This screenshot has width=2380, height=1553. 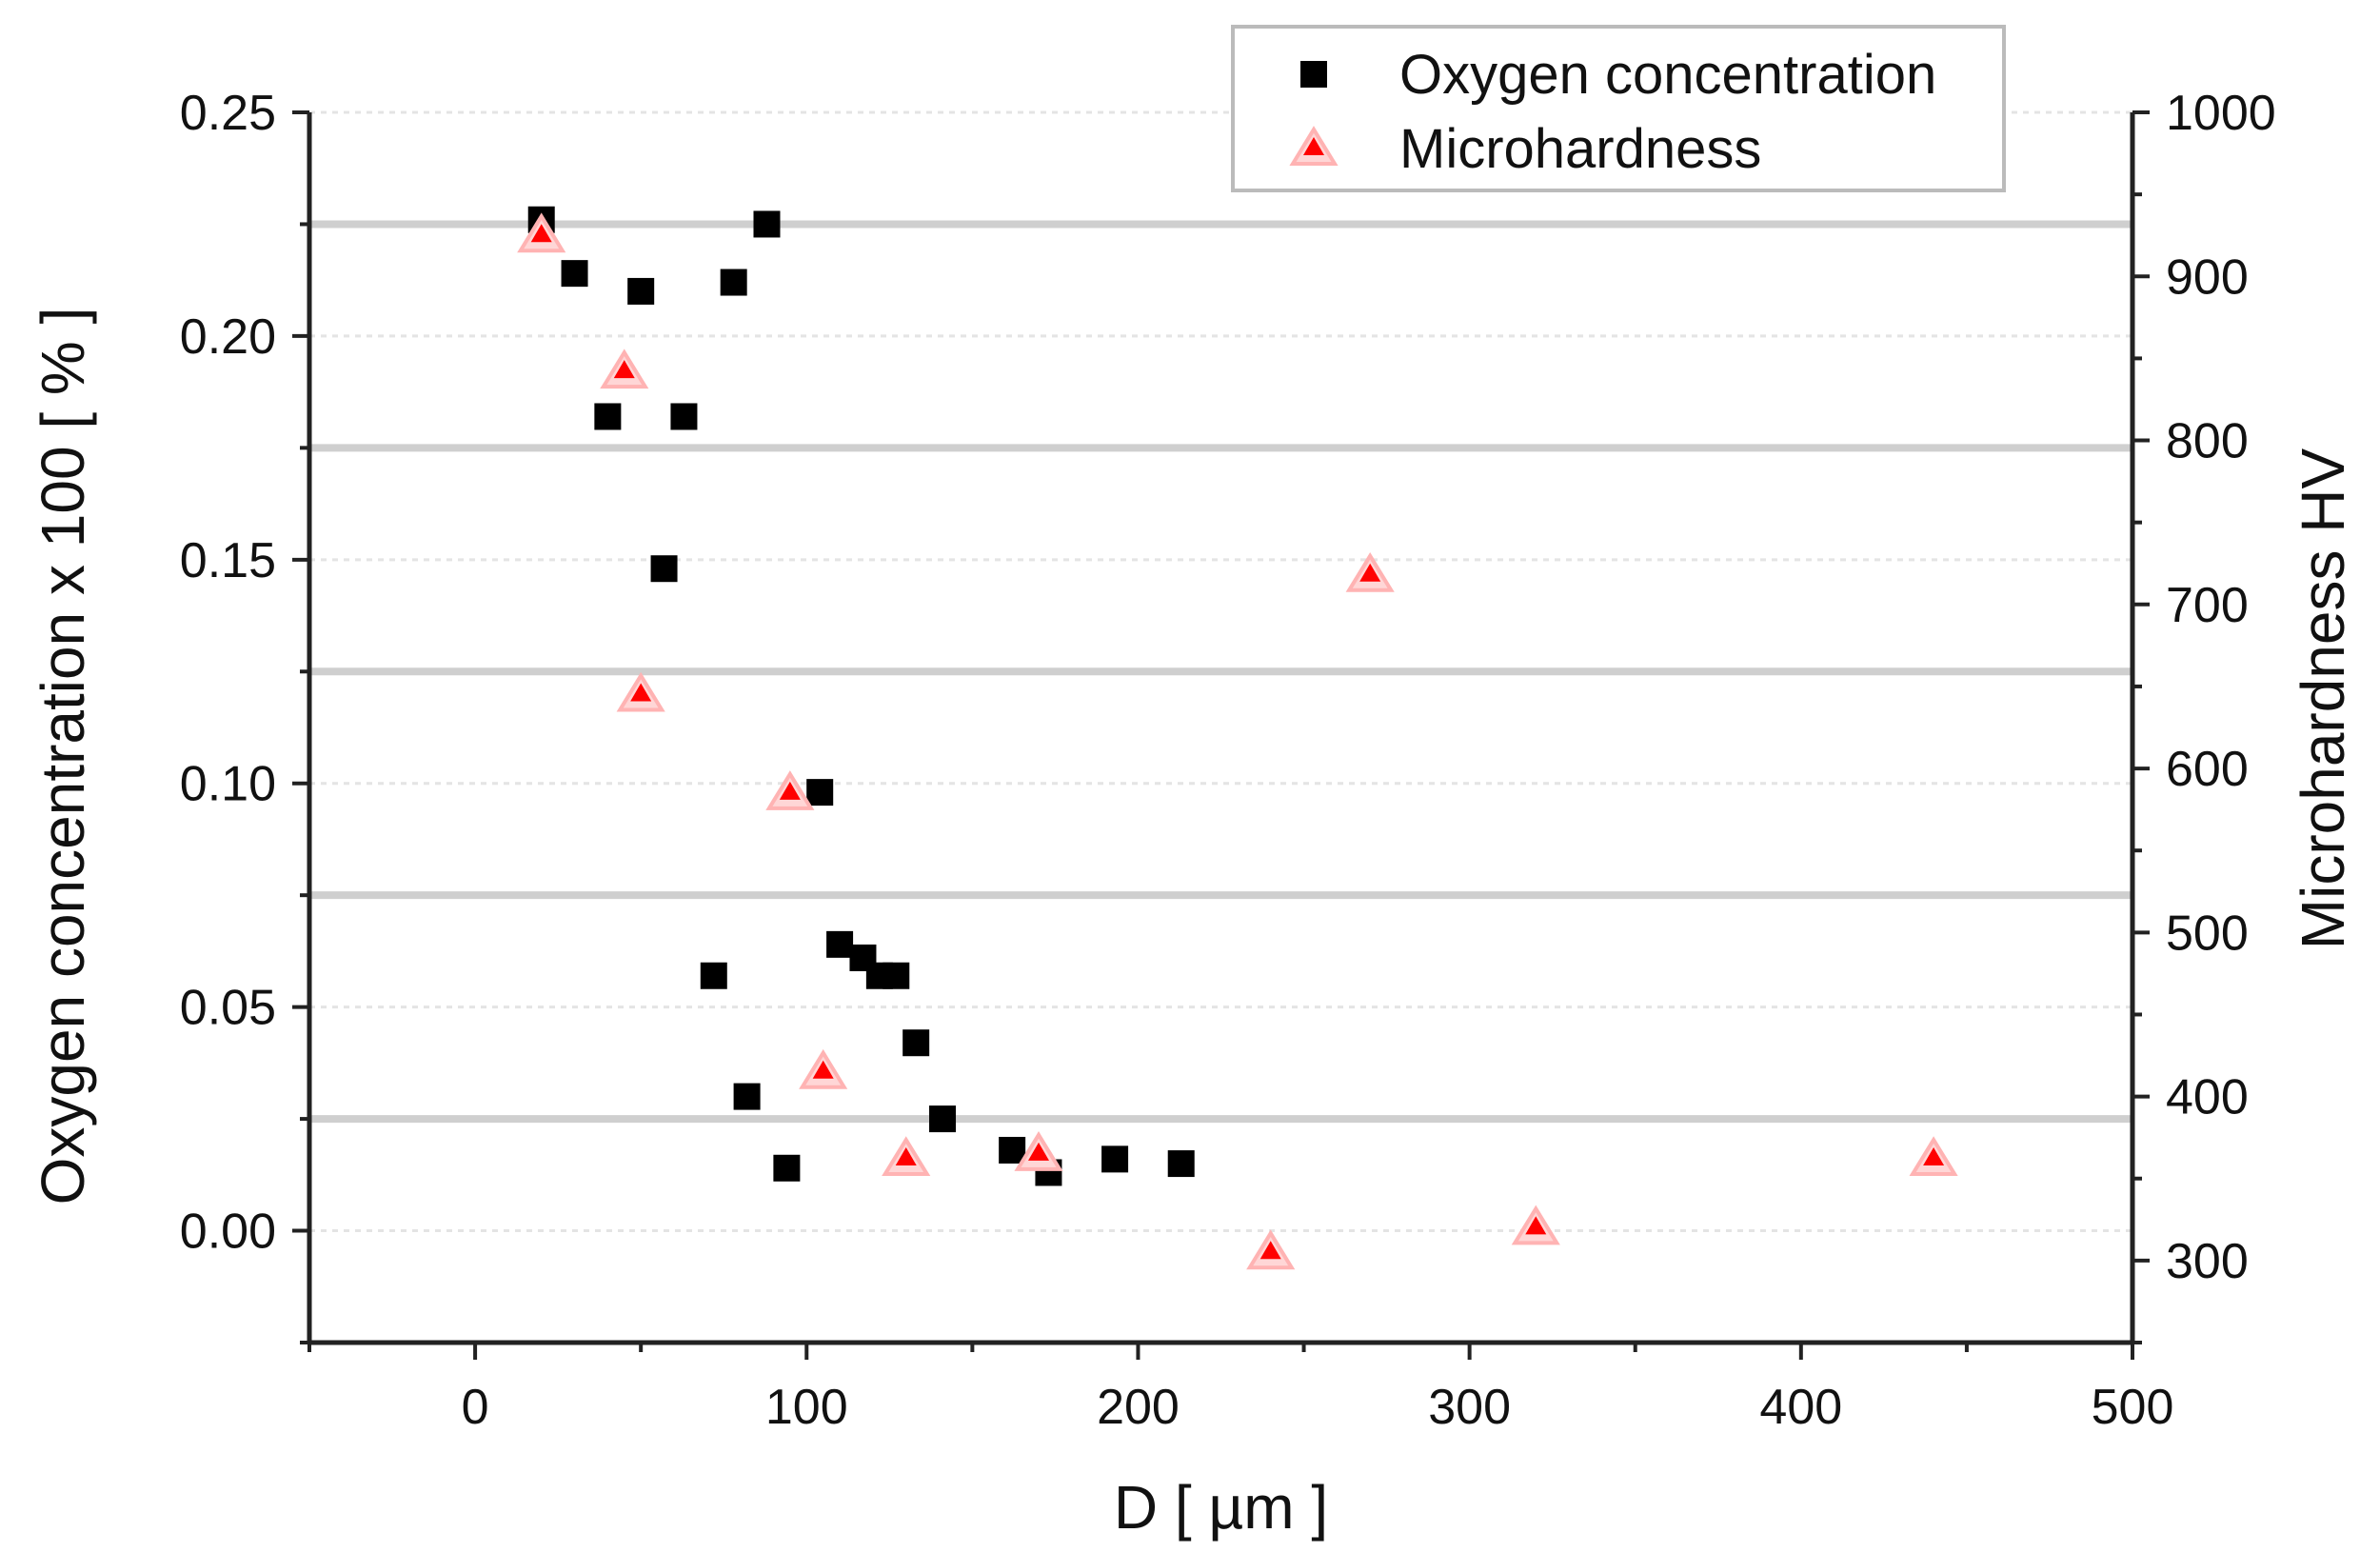 I want to click on legend-box, so click(x=1618, y=108).